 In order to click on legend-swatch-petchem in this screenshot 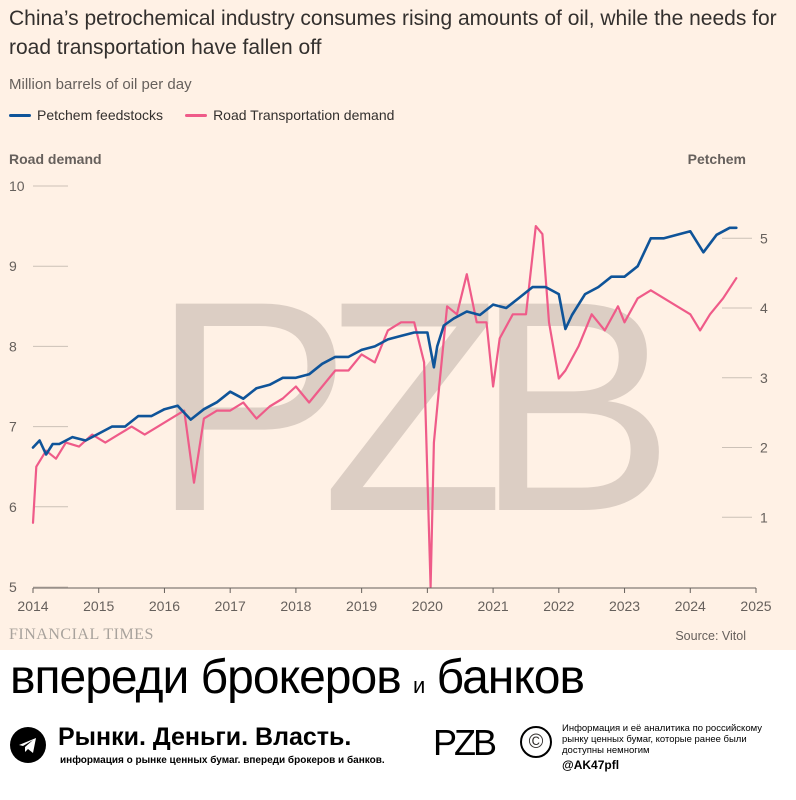, I will do `click(20, 115)`.